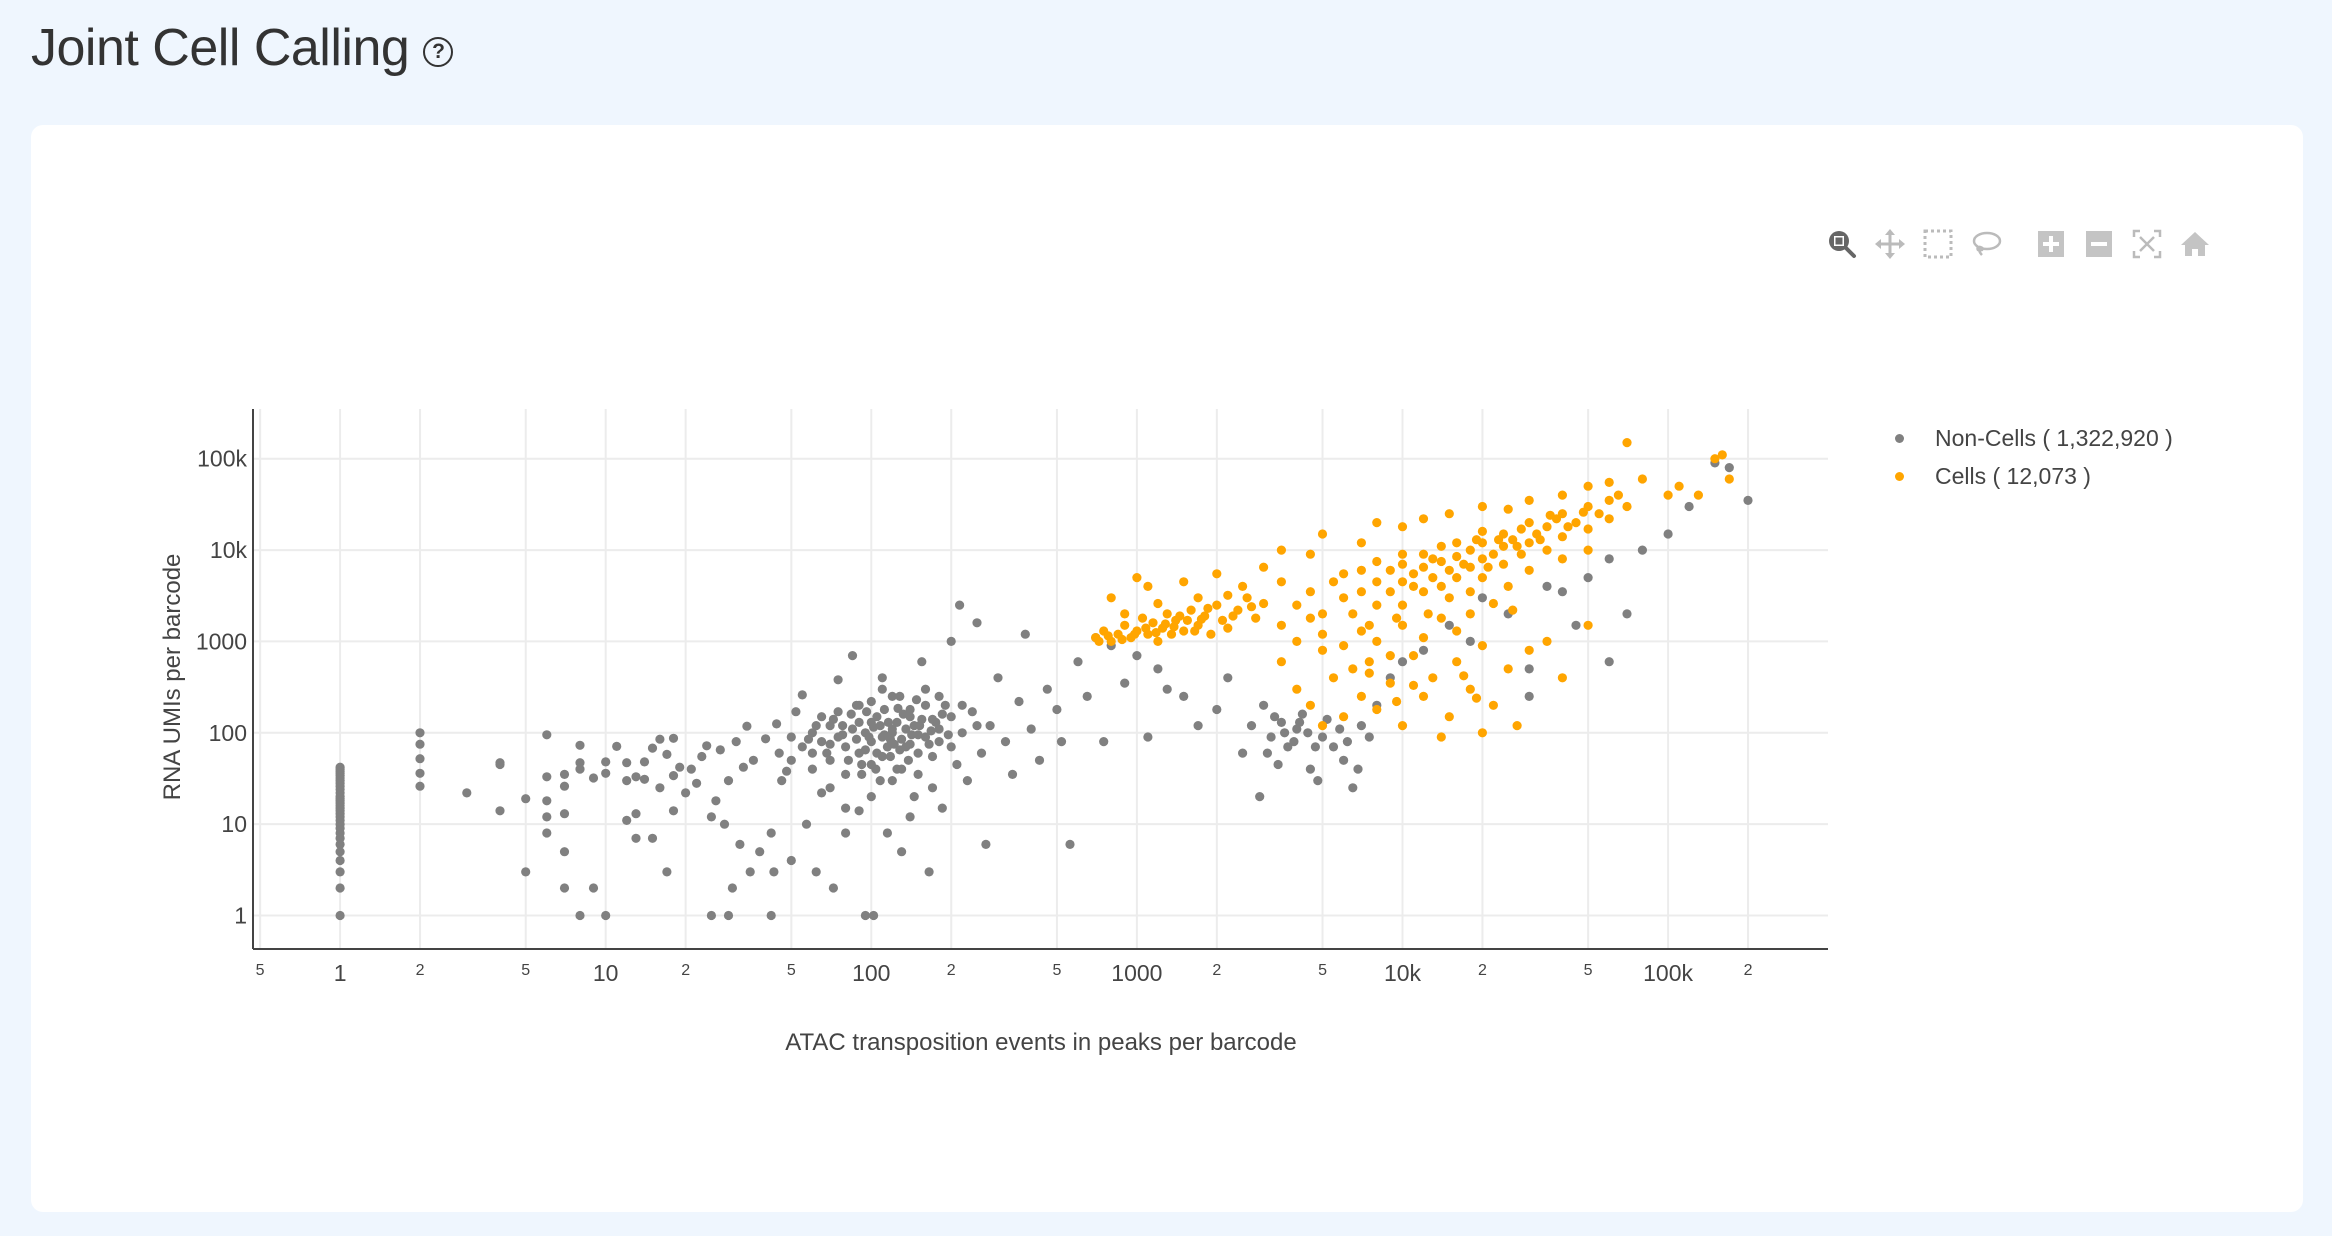 Image resolution: width=2332 pixels, height=1236 pixels. I want to click on reset-axes-home-icon, so click(2195, 244).